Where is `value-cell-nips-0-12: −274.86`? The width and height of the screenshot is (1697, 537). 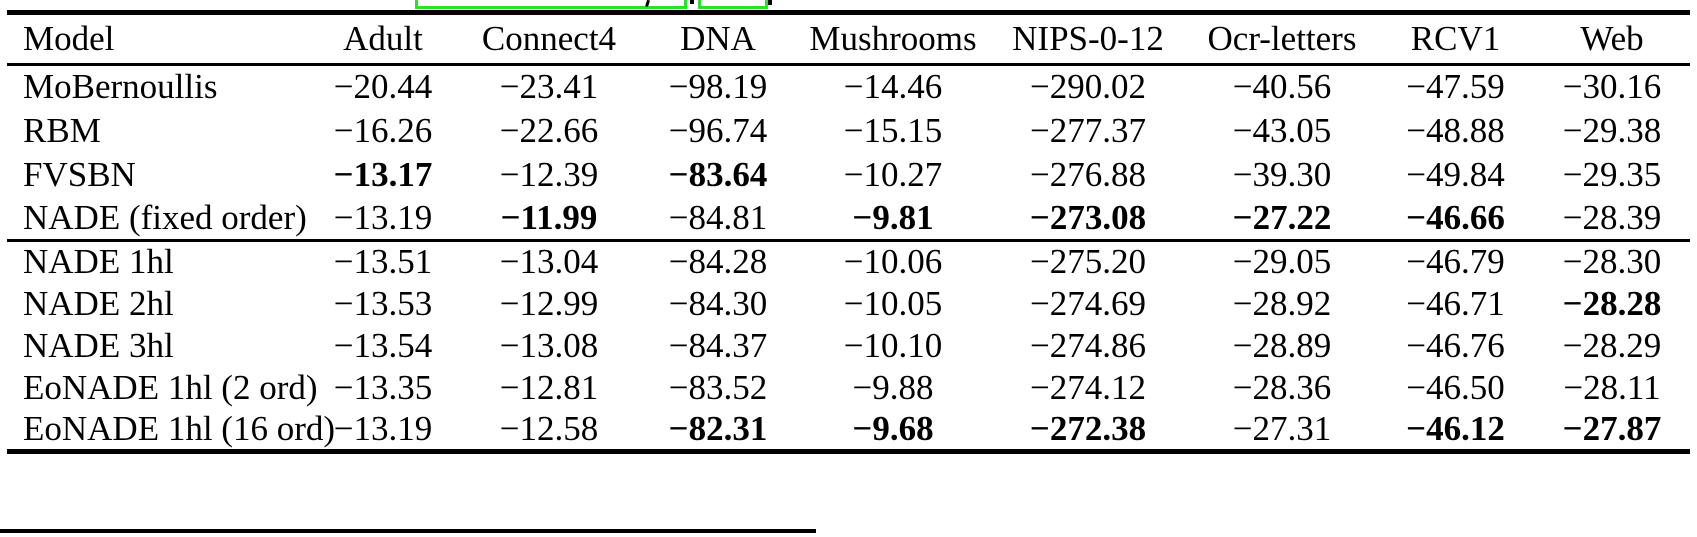 value-cell-nips-0-12: −274.86 is located at coordinates (1088, 345).